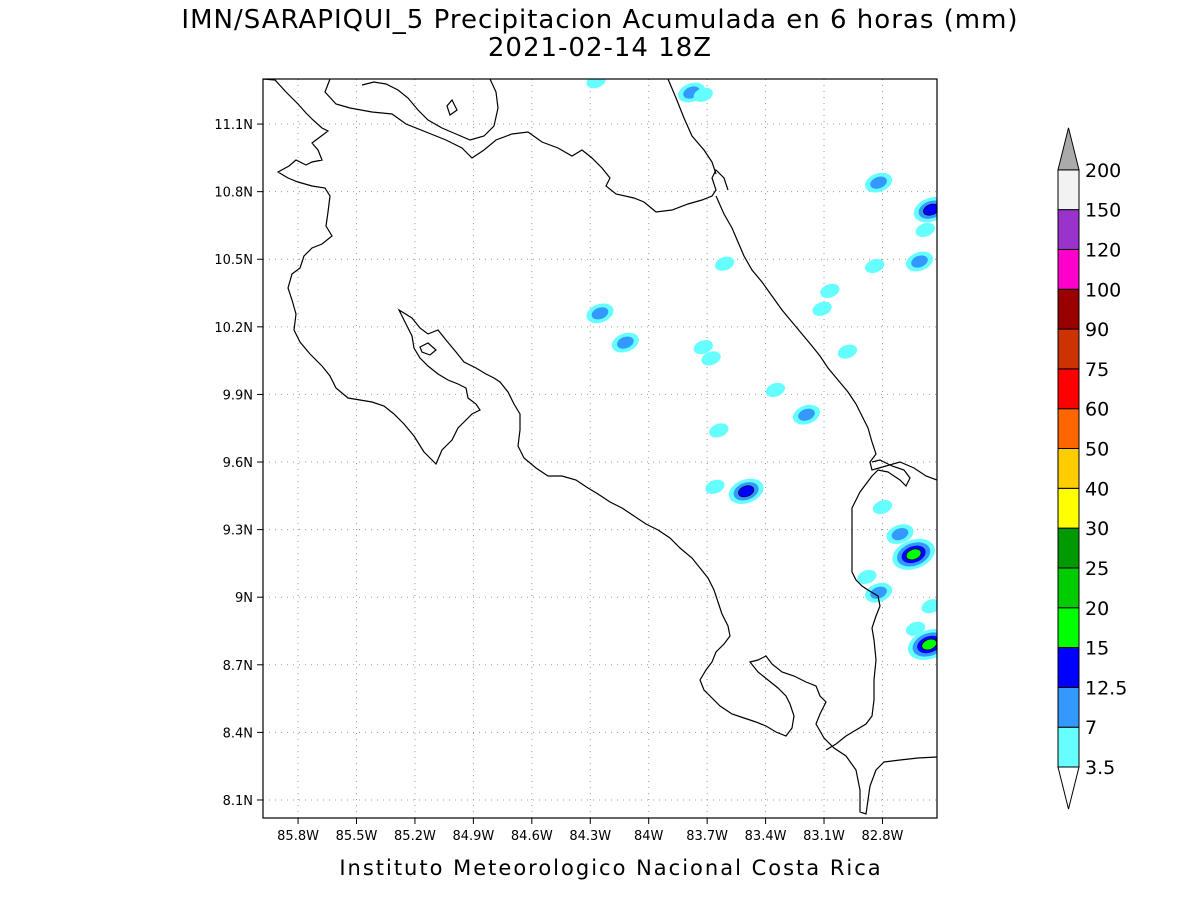  Describe the element at coordinates (1097, 609) in the screenshot. I see `legend-label: 20` at that location.